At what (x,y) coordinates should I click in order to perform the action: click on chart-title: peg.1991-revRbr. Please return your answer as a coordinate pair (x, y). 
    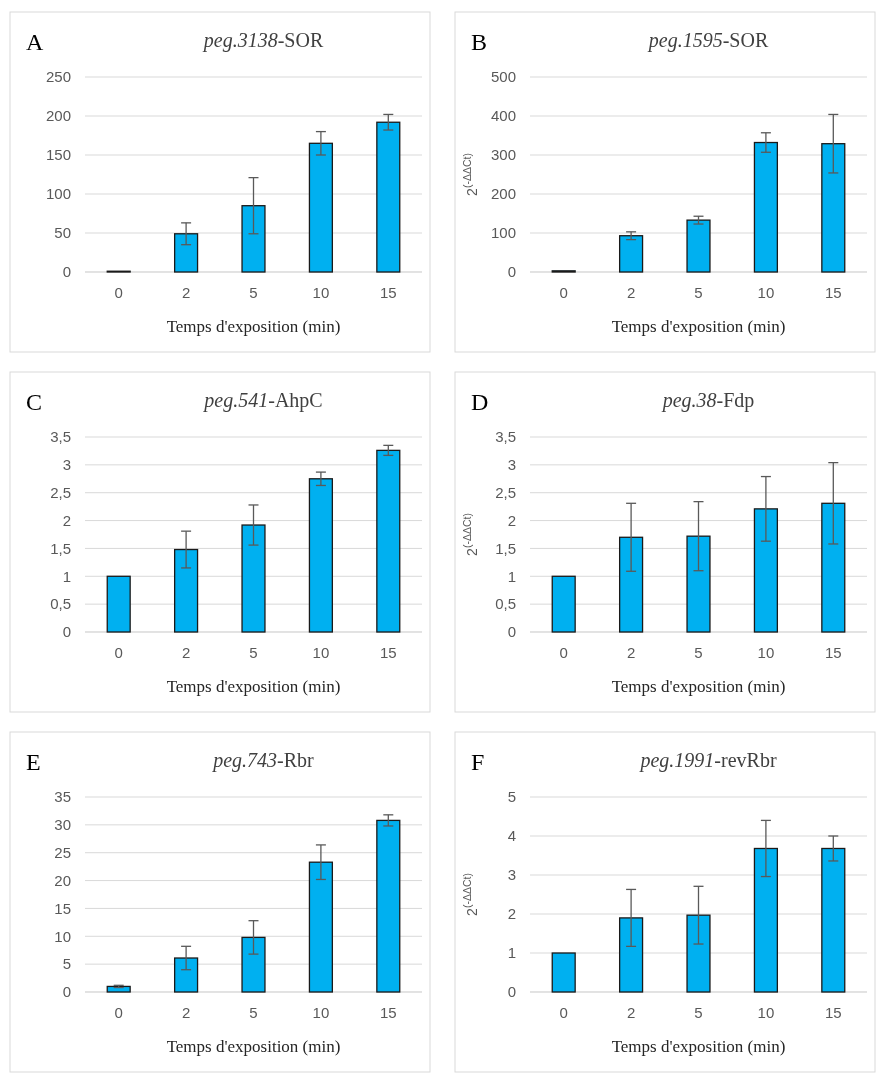
    Looking at the image, I should click on (707, 760).